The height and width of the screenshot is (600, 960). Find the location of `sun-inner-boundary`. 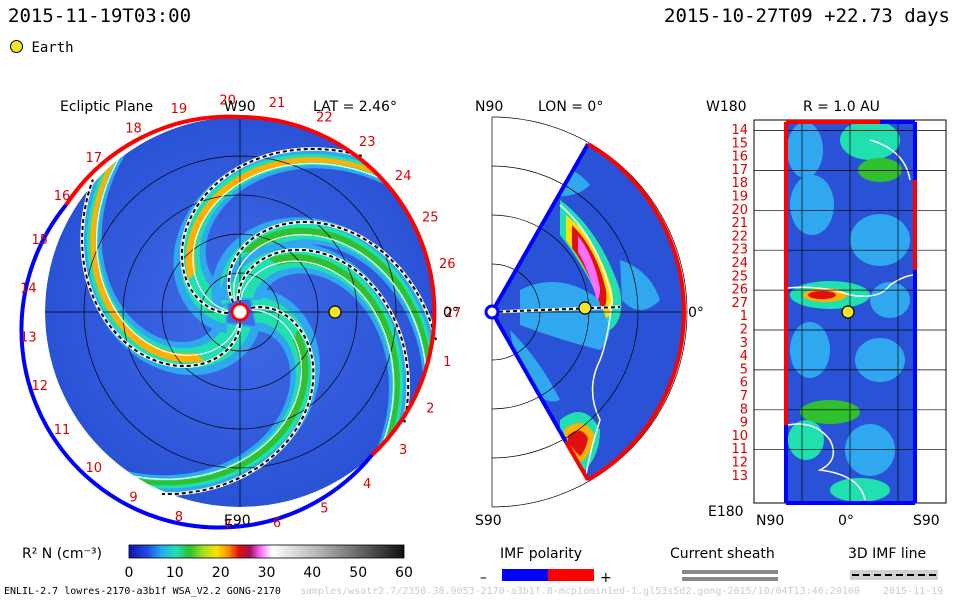

sun-inner-boundary is located at coordinates (240, 312).